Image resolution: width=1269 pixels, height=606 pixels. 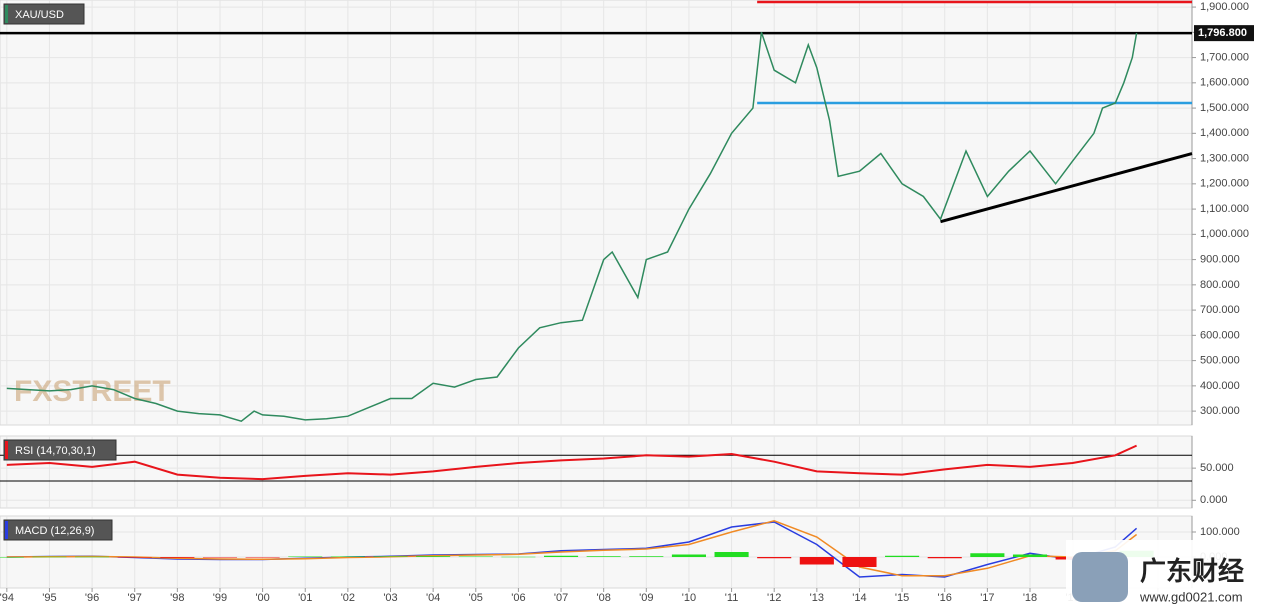 I want to click on x-tick-label: '07, so click(x=561, y=598).